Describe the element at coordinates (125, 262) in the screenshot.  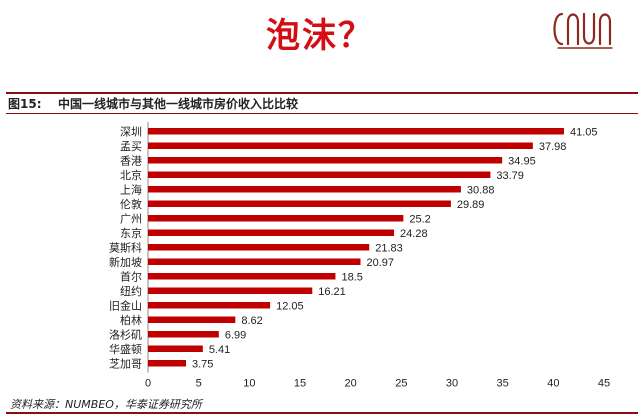
I see `category-label: 新加坡` at that location.